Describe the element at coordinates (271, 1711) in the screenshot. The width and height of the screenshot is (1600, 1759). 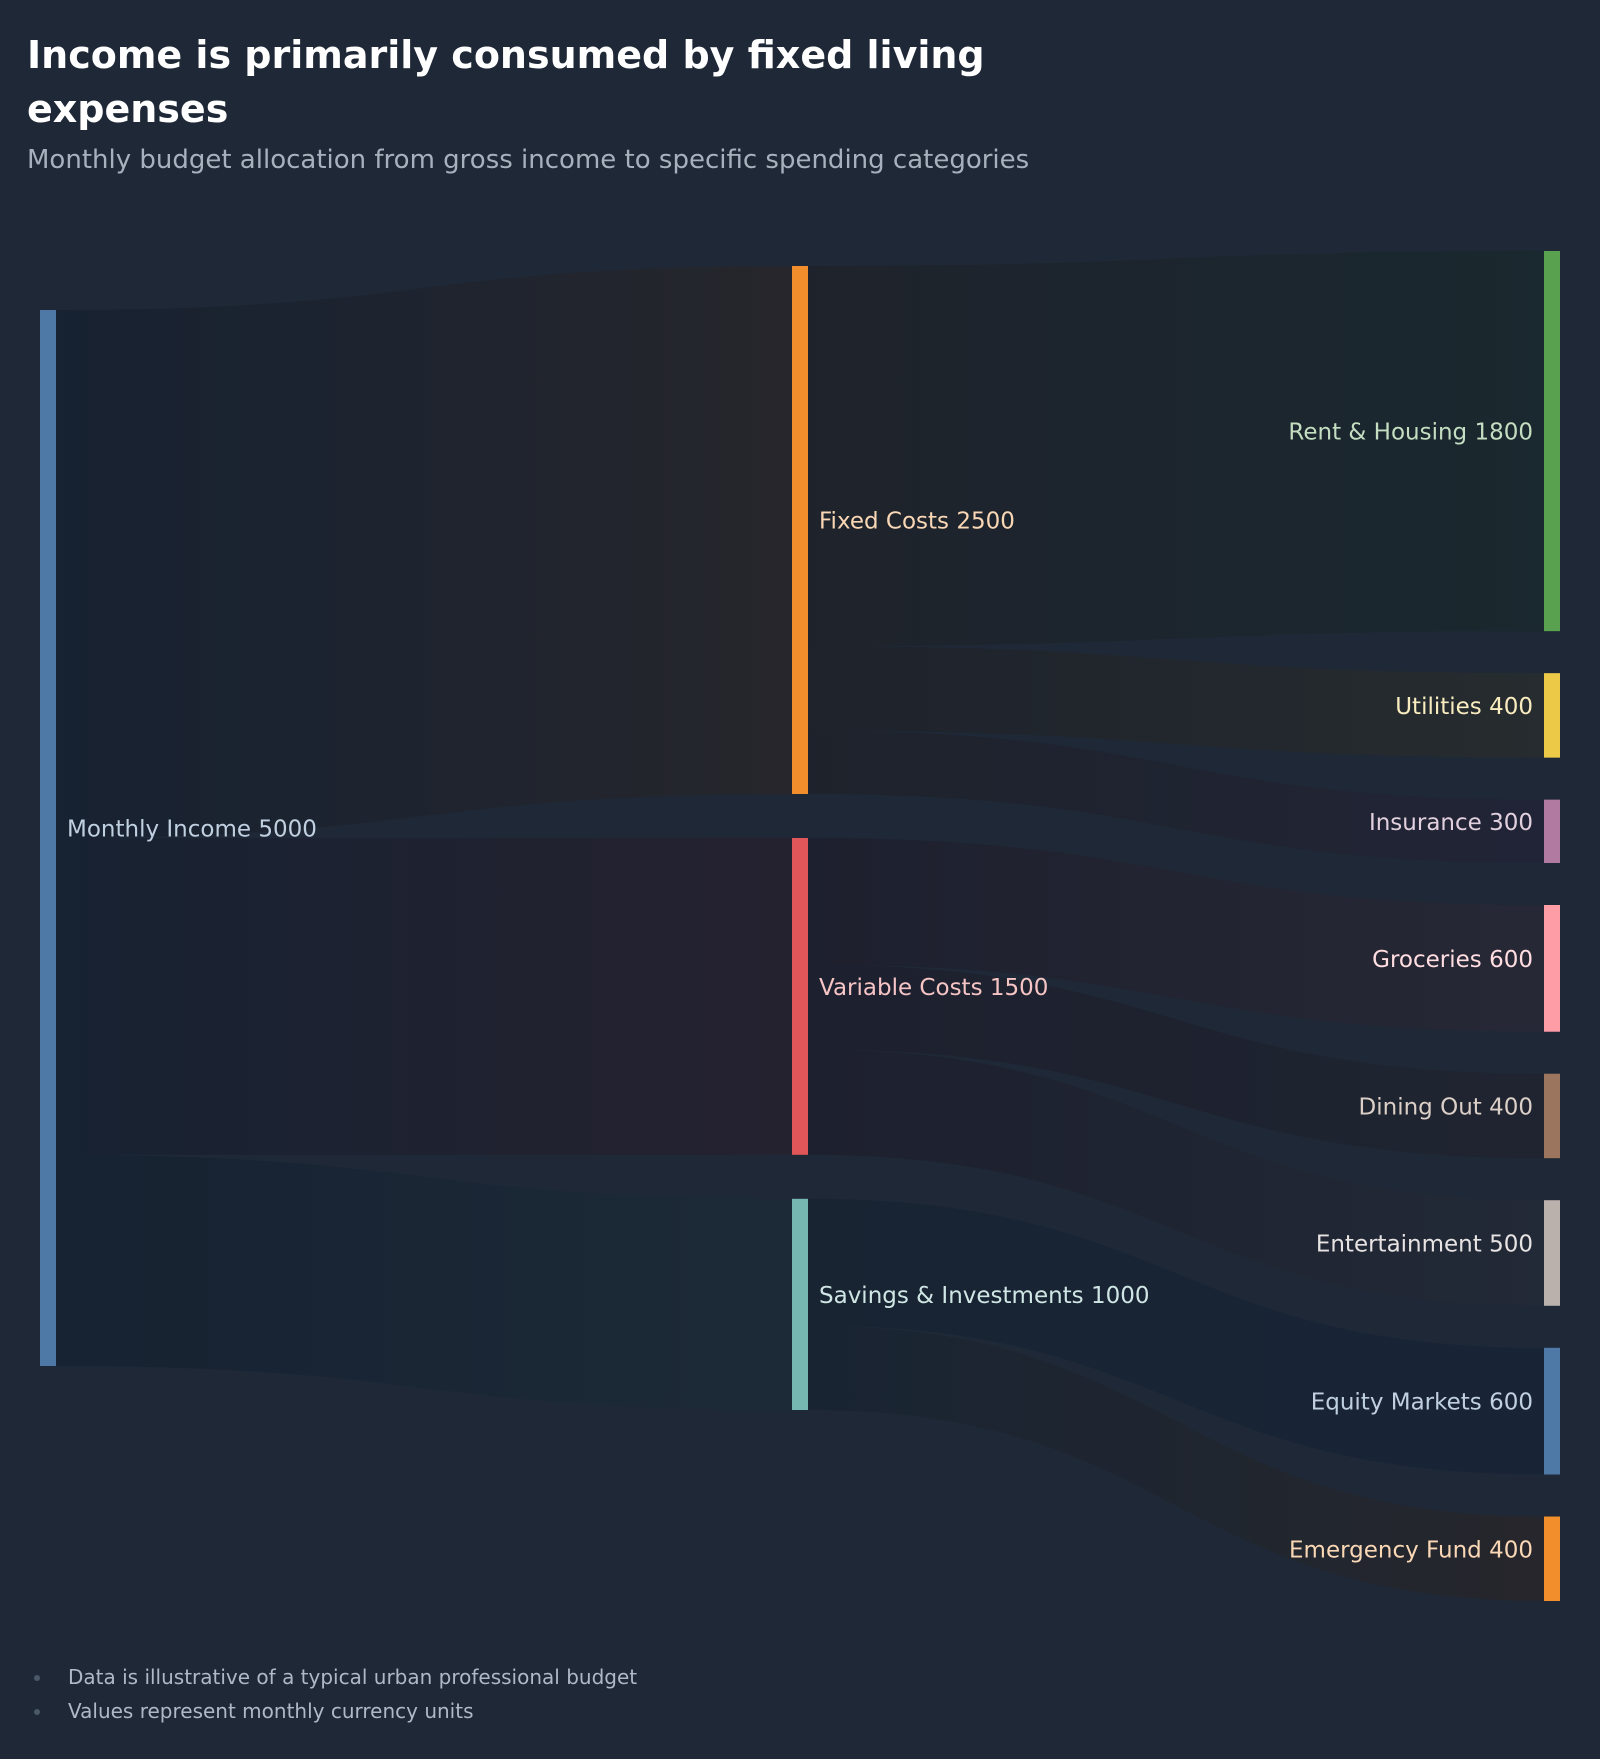
I see `footnote-text: Values represent monthly currency units` at that location.